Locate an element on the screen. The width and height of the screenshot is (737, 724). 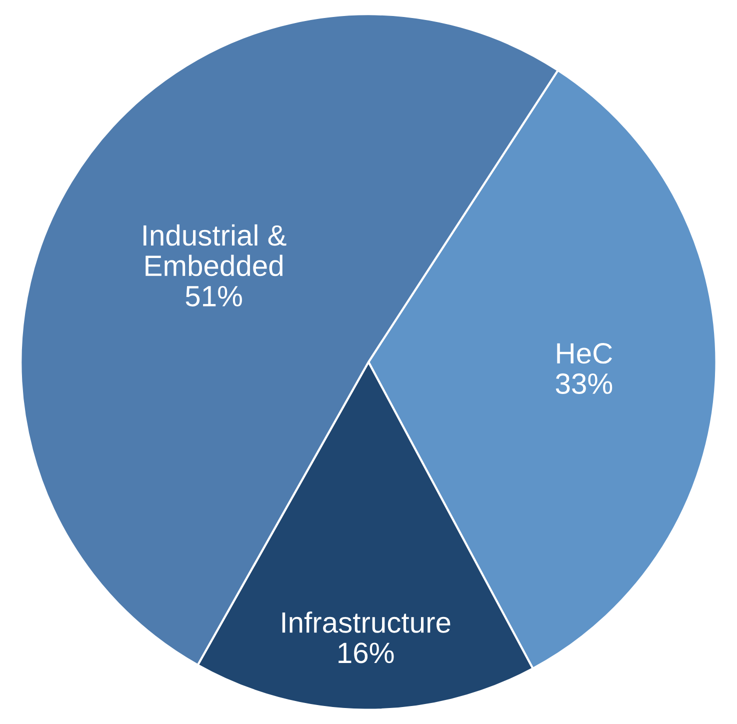
data-label: 51% is located at coordinates (214, 296).